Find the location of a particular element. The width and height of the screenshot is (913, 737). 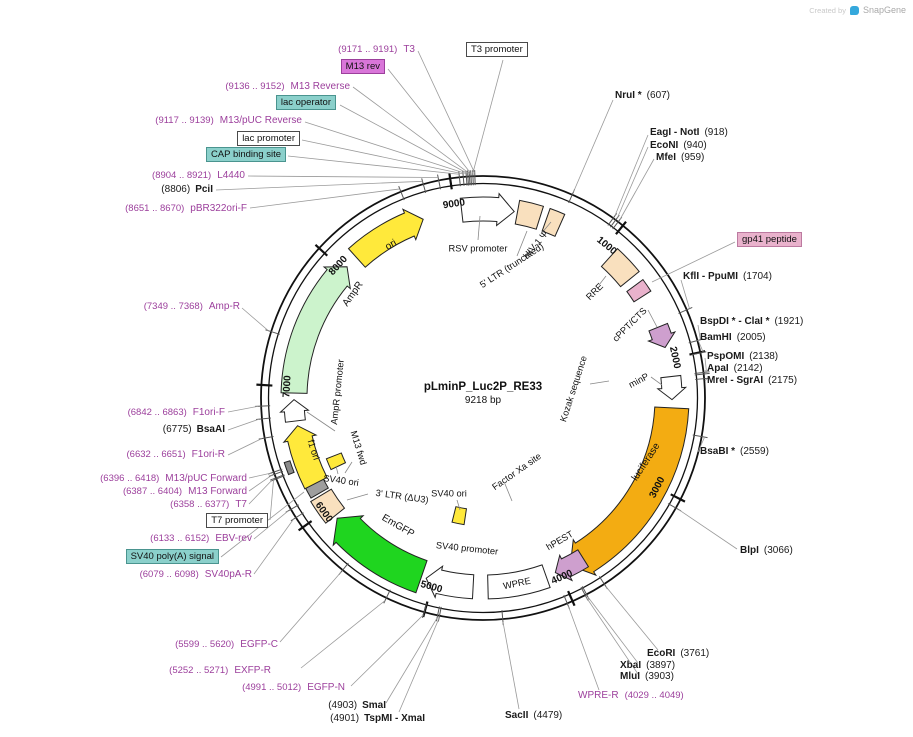

enzyme-label-bsabi: BsaBI * (2559) is located at coordinates (734, 452).